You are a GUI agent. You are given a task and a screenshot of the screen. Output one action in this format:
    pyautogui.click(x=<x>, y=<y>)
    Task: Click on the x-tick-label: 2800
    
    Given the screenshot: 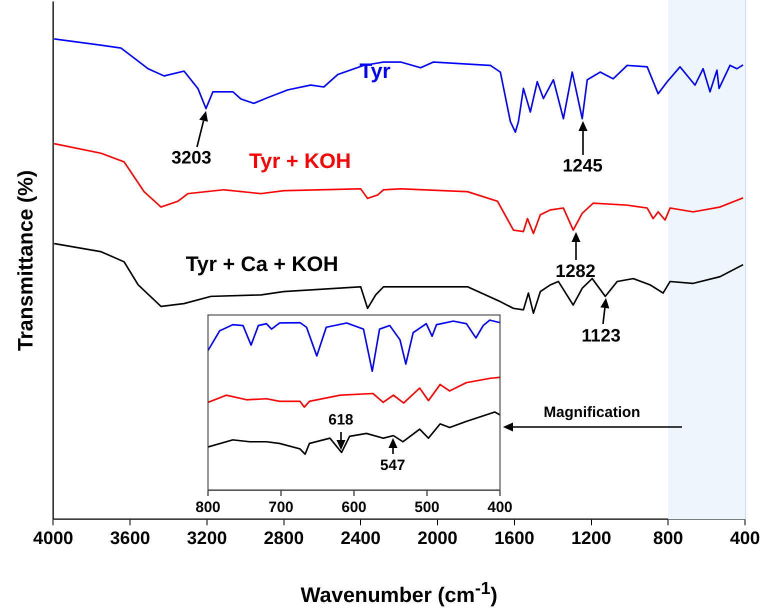 What is the action you would take?
    pyautogui.click(x=284, y=538)
    